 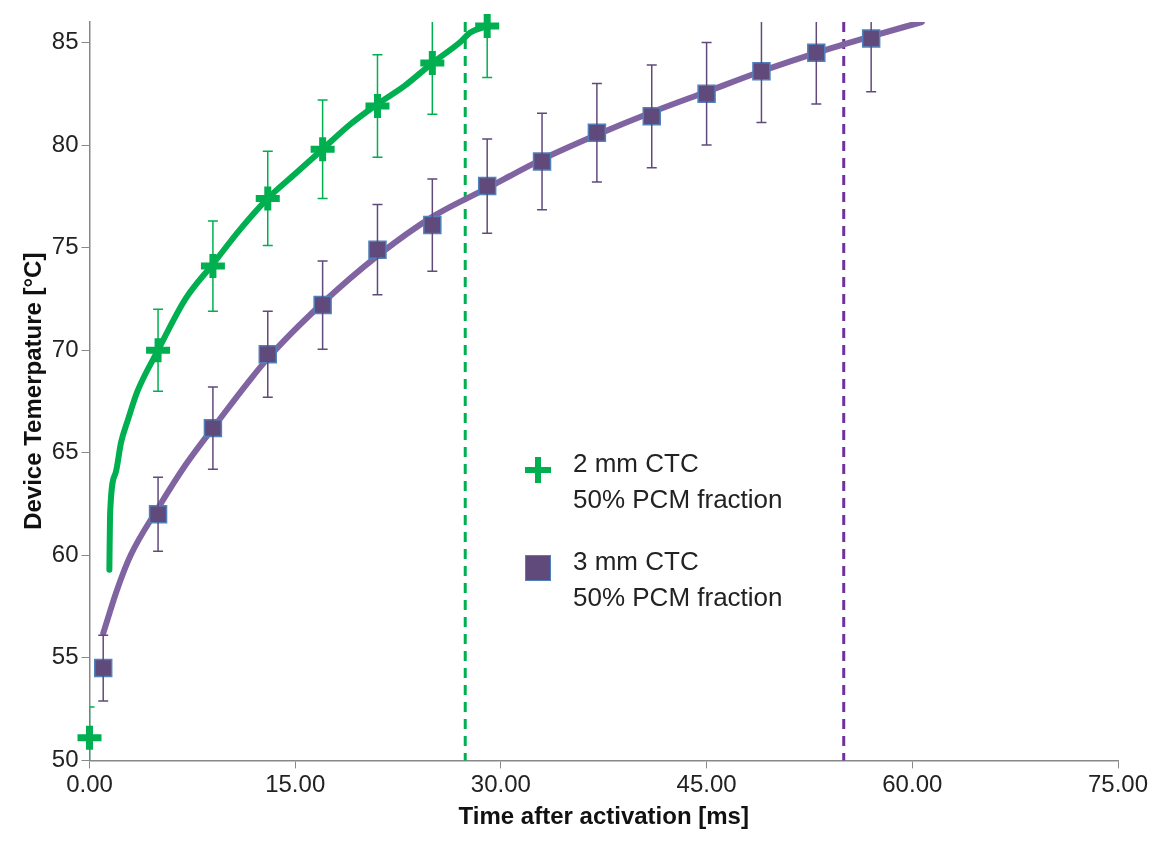 What do you see at coordinates (706, 784) in the screenshot?
I see `x-tick-label: 45.00` at bounding box center [706, 784].